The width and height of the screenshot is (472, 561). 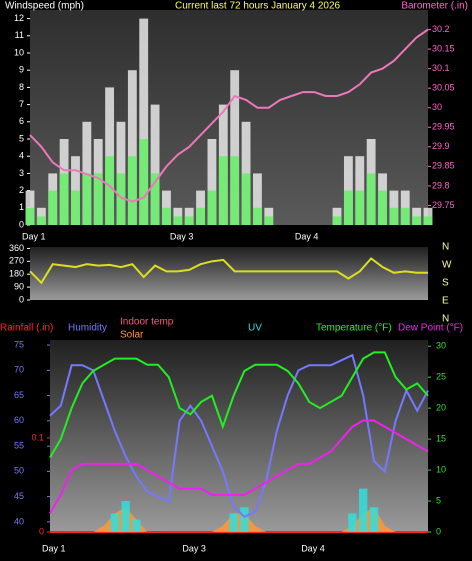 What do you see at coordinates (437, 107) in the screenshot?
I see `y2-tick-label: 30` at bounding box center [437, 107].